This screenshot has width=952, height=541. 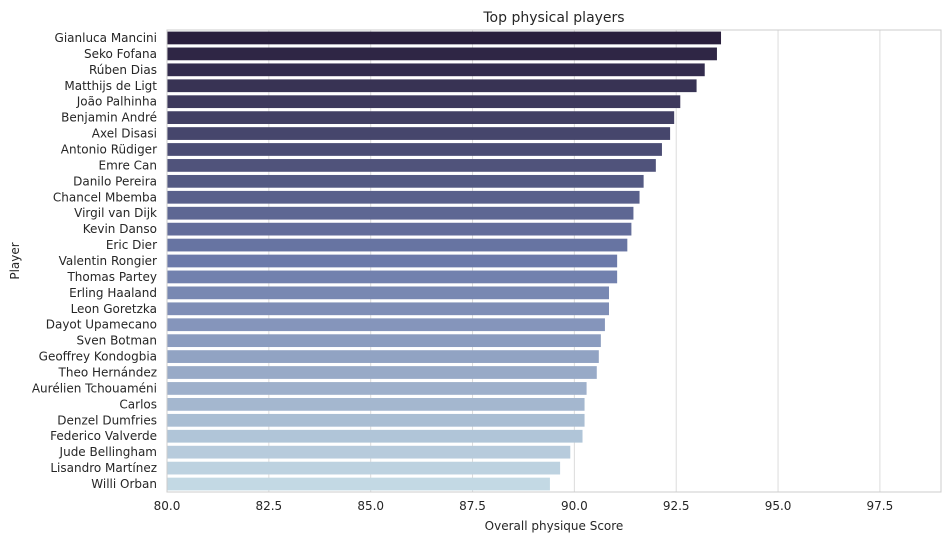 What do you see at coordinates (111, 277) in the screenshot?
I see `y-tick-label: Thomas Partey` at bounding box center [111, 277].